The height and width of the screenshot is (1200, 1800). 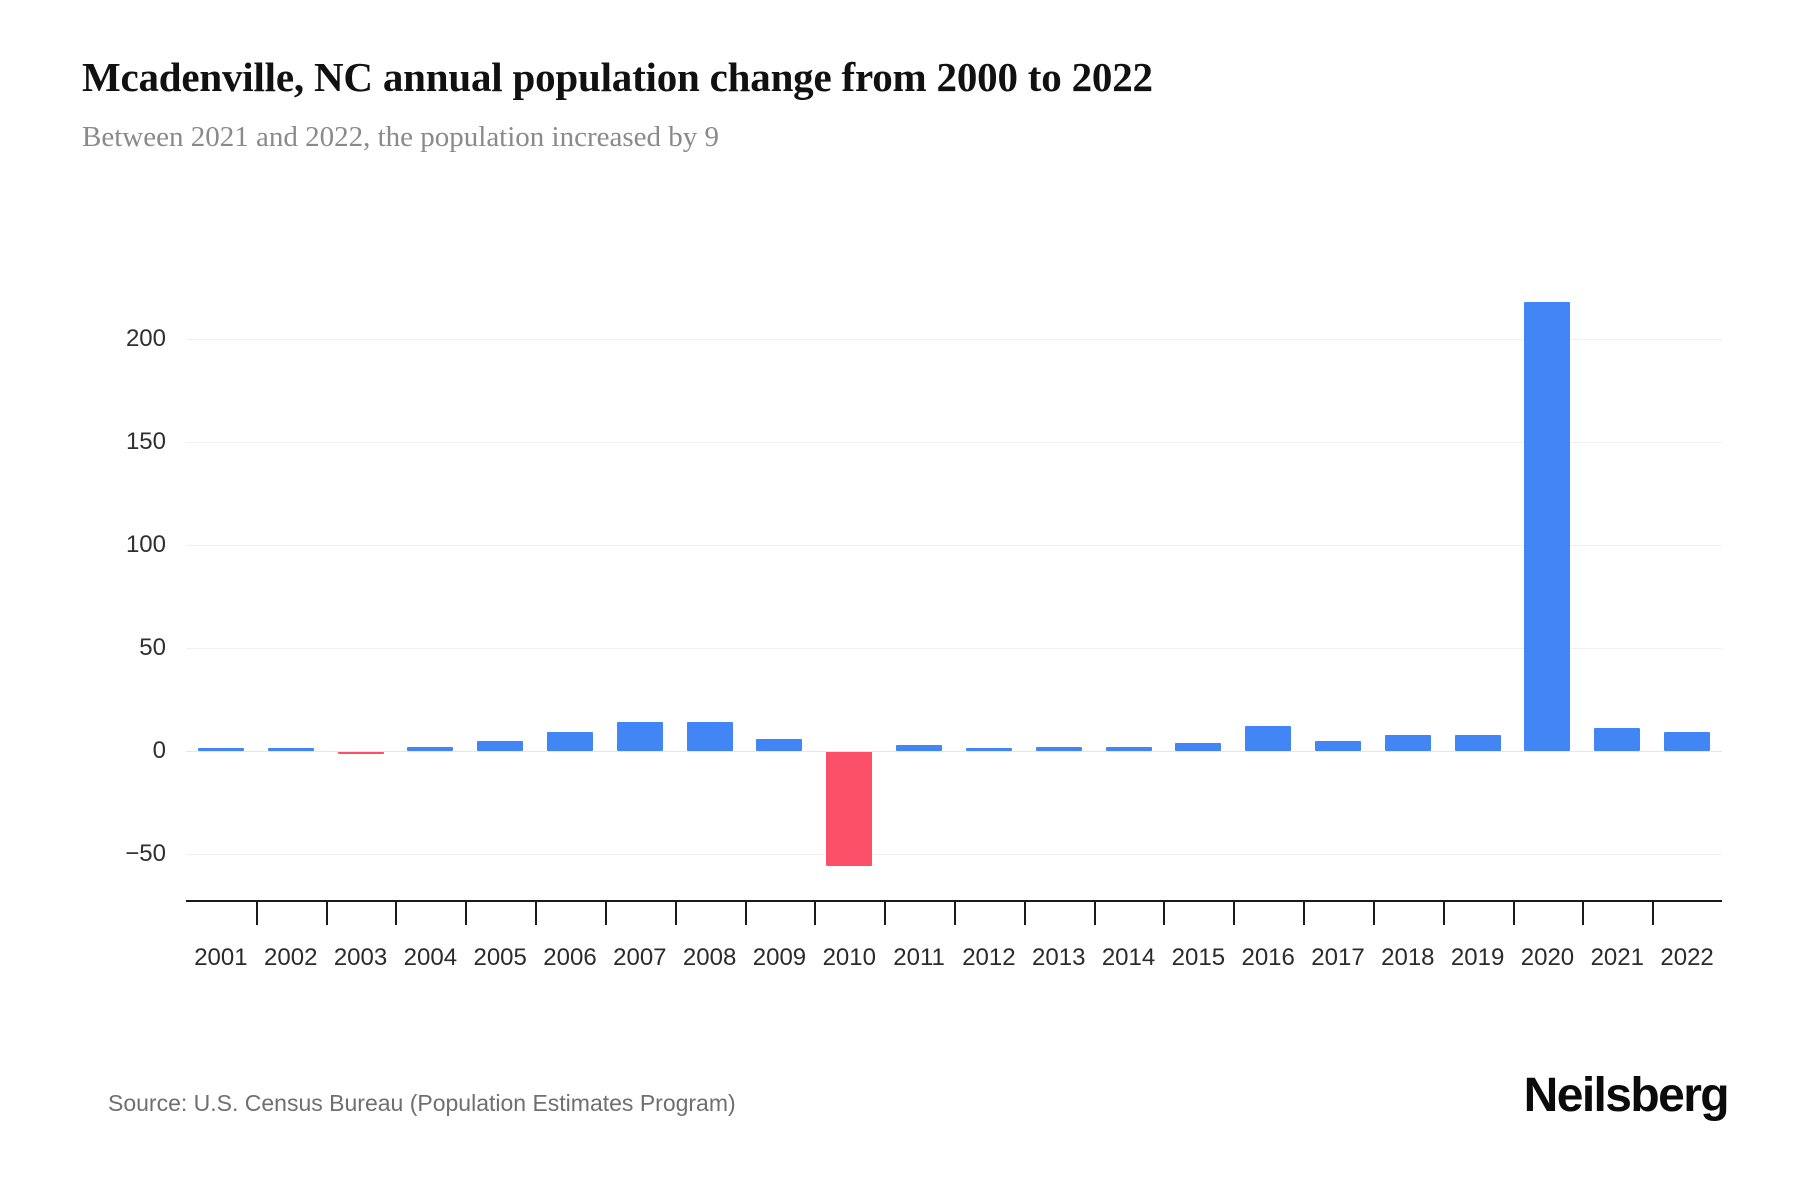 What do you see at coordinates (1617, 957) in the screenshot?
I see `x-axis-tick-label: 2021` at bounding box center [1617, 957].